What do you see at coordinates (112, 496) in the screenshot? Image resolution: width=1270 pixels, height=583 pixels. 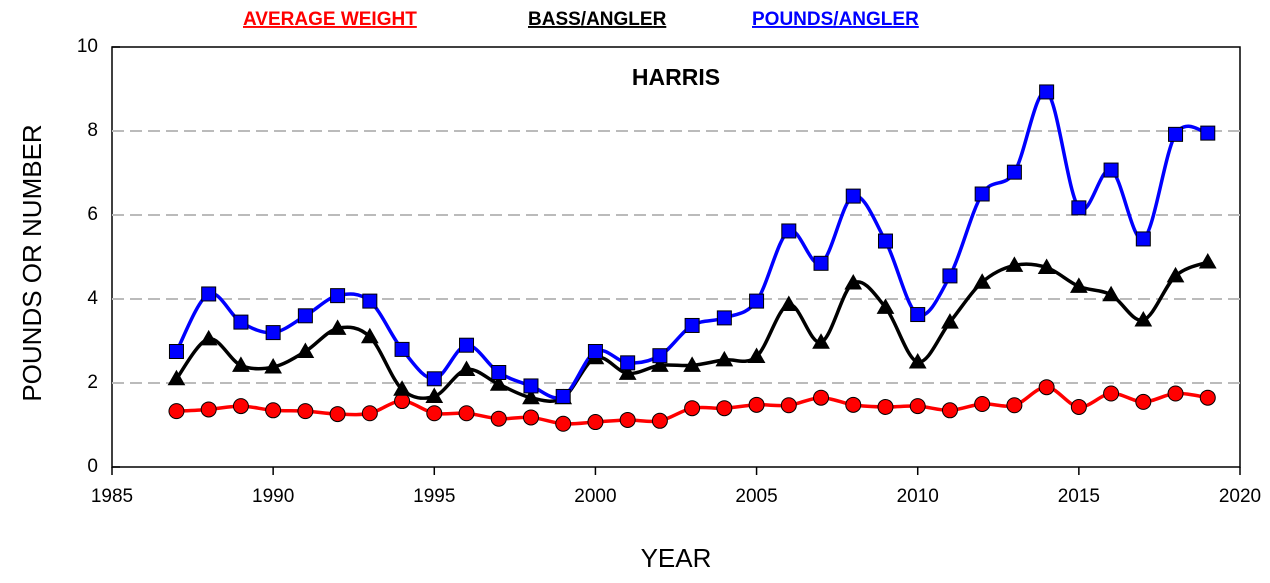 I see `x-tick-label: 1985` at bounding box center [112, 496].